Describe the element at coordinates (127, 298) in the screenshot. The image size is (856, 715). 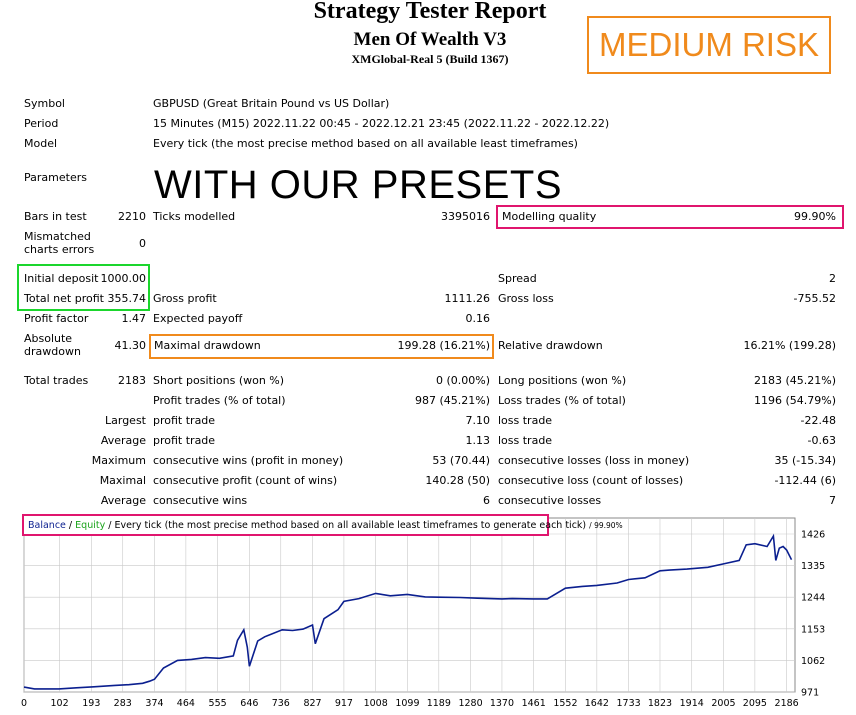
I see `net-profit-value: 355.74` at that location.